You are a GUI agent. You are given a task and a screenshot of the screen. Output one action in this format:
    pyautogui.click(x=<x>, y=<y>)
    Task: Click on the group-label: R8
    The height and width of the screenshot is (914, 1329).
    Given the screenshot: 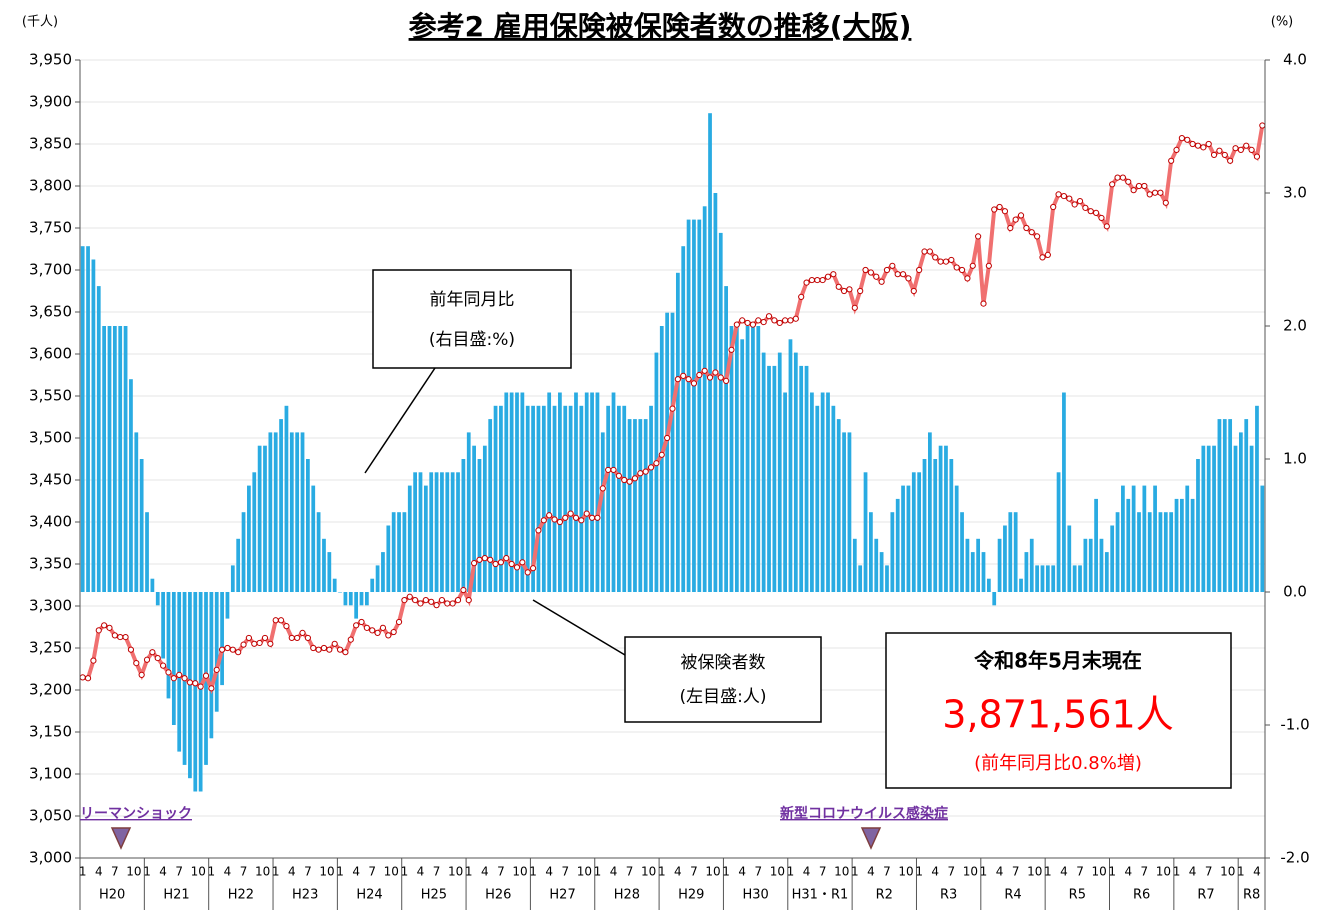 What is the action you would take?
    pyautogui.click(x=1251, y=895)
    